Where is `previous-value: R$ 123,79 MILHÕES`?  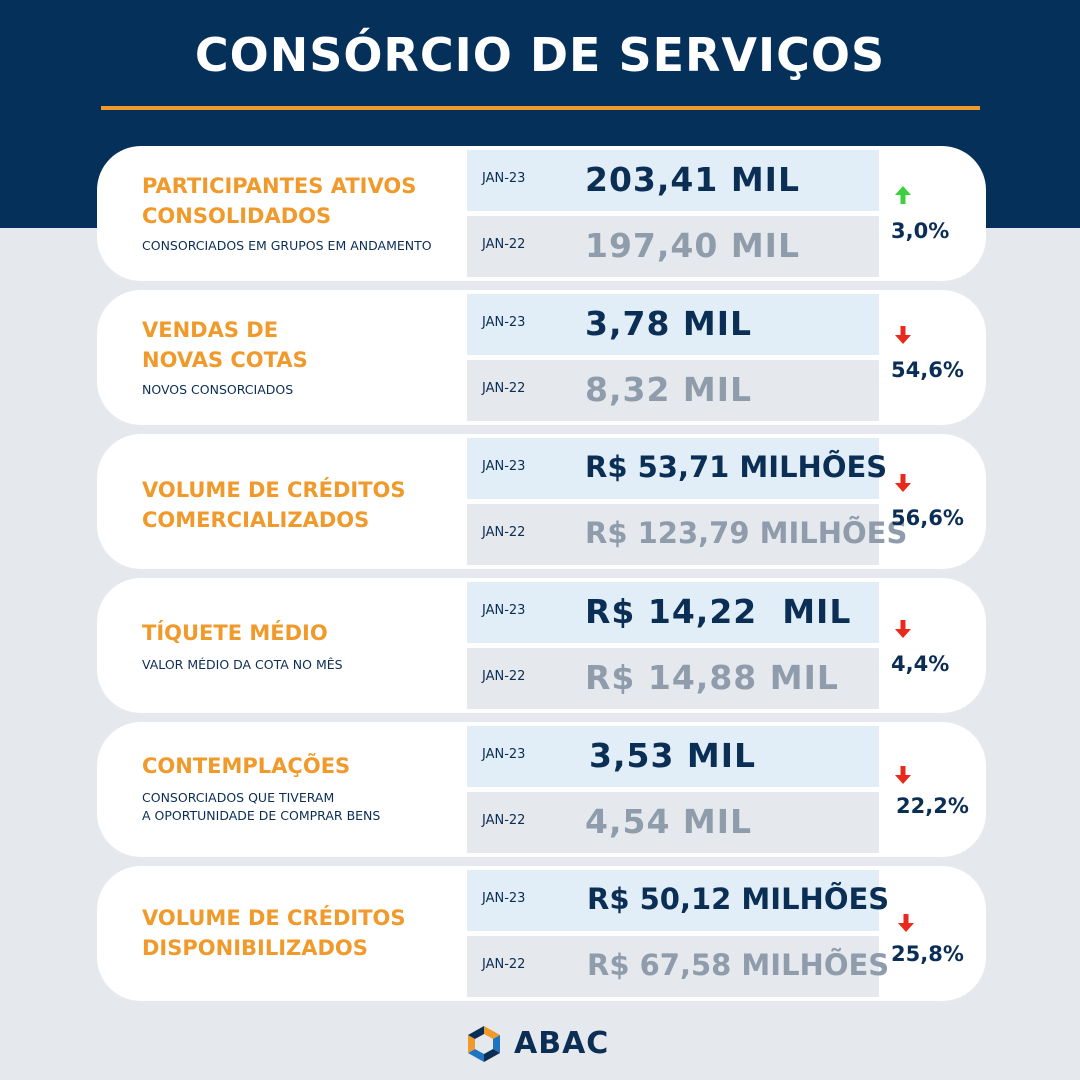 previous-value: R$ 123,79 MILHÕES is located at coordinates (746, 533).